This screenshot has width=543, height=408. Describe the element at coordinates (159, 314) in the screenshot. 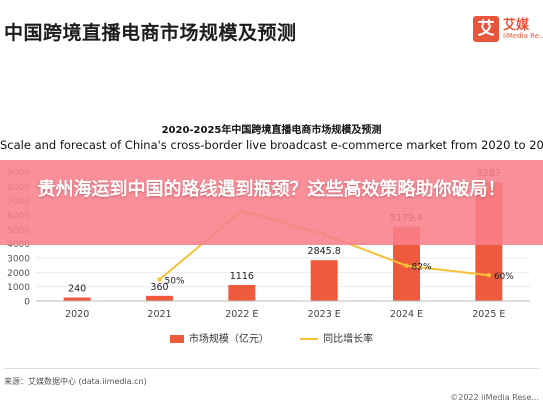

I see `x-tick-label: 2021` at that location.